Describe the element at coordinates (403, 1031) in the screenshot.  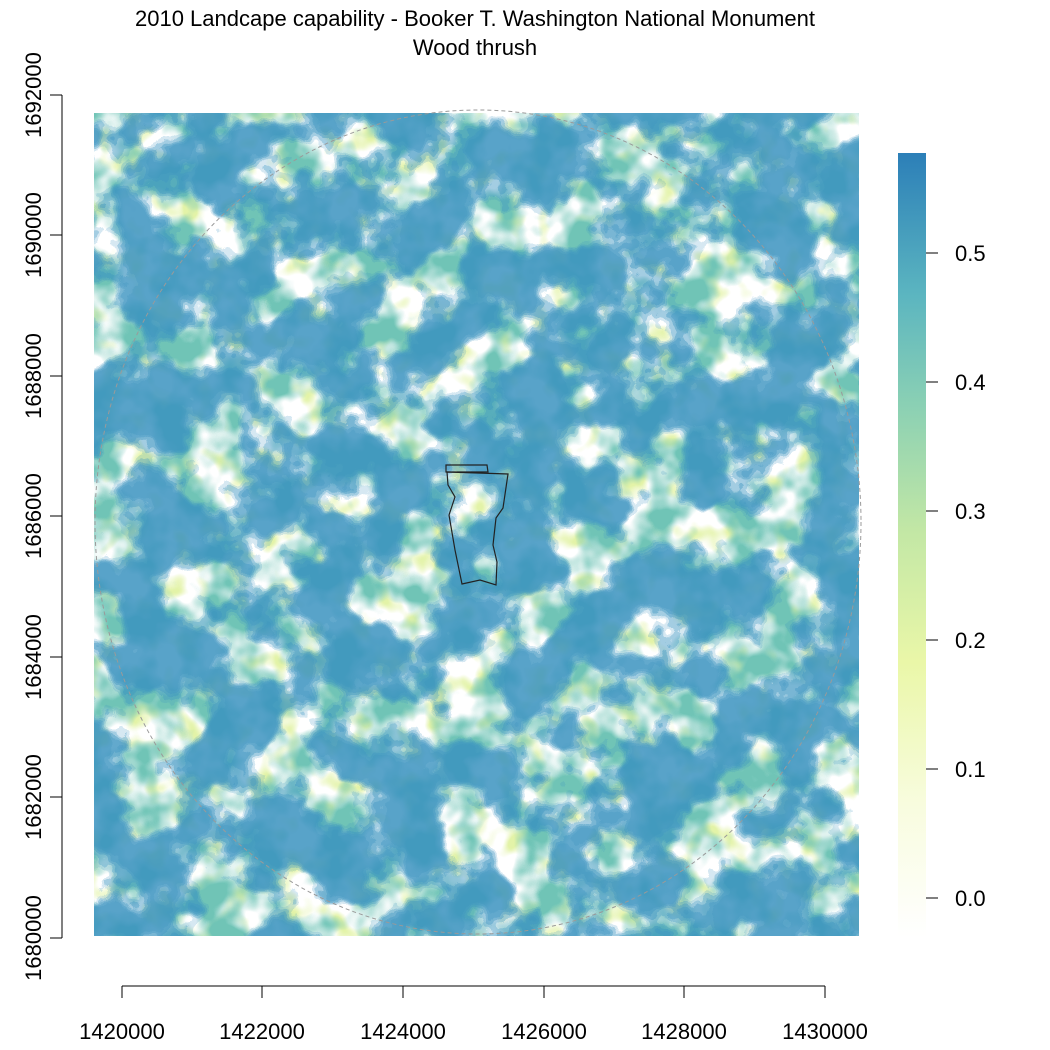
I see `x-tick-label: 1424000` at that location.